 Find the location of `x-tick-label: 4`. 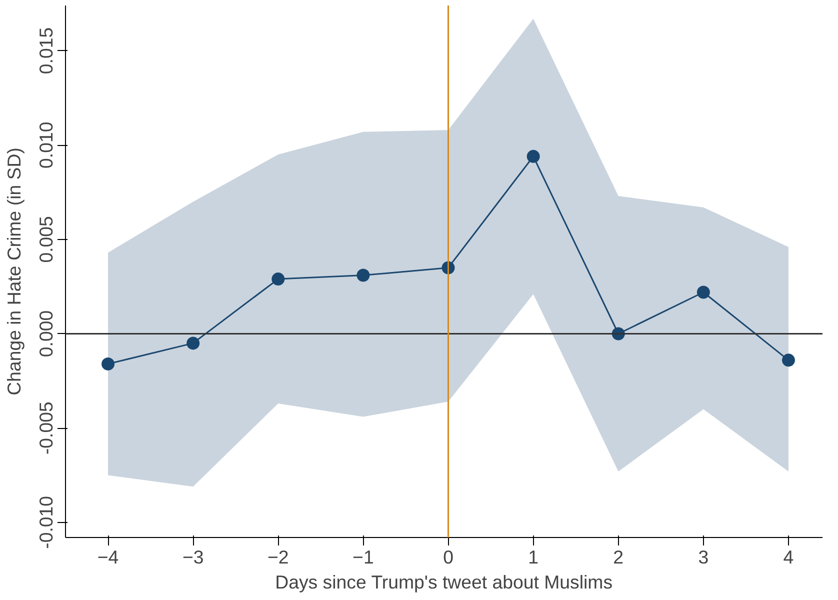

x-tick-label: 4 is located at coordinates (788, 557).